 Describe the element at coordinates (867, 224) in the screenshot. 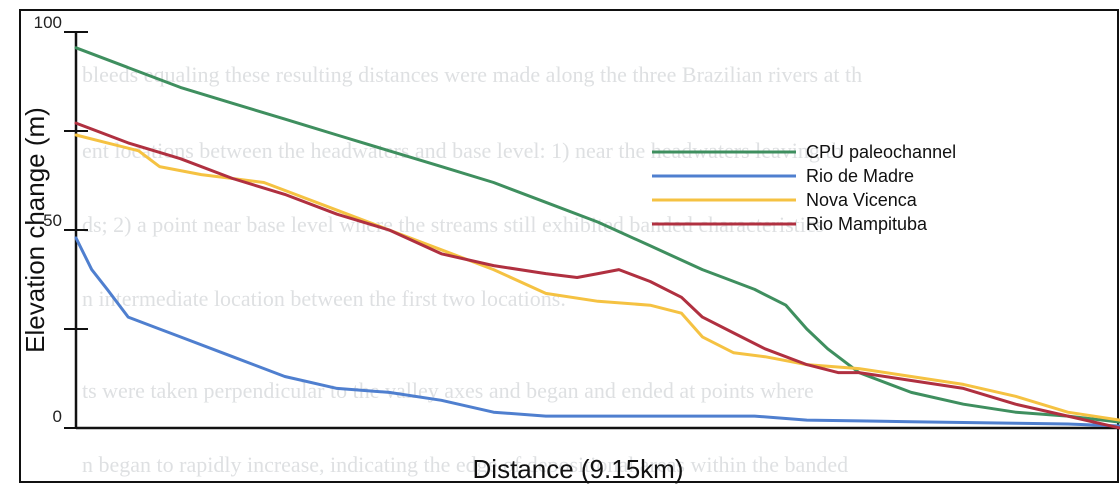

I see `legend-label: Rio Mampituba` at that location.